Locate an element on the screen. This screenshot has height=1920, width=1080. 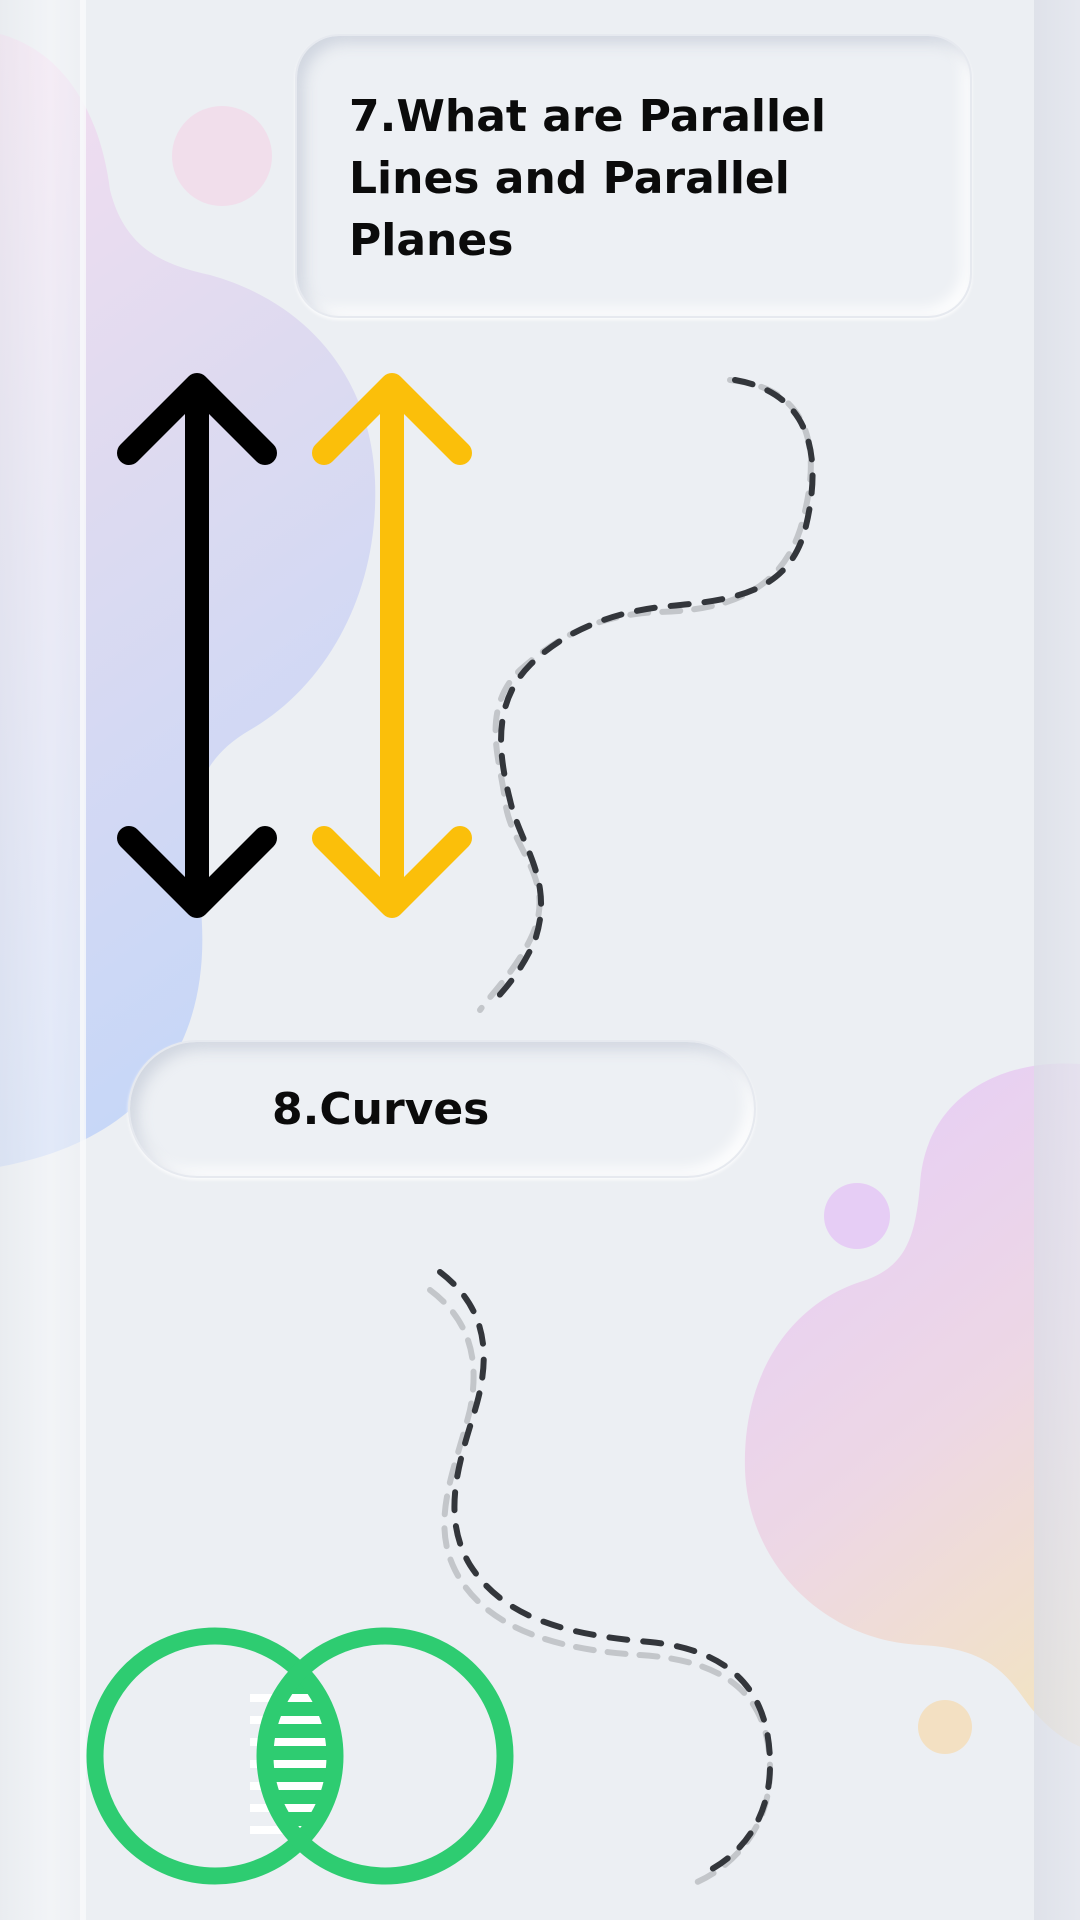
dashed-curve-lower-icon is located at coordinates (600, 1578).